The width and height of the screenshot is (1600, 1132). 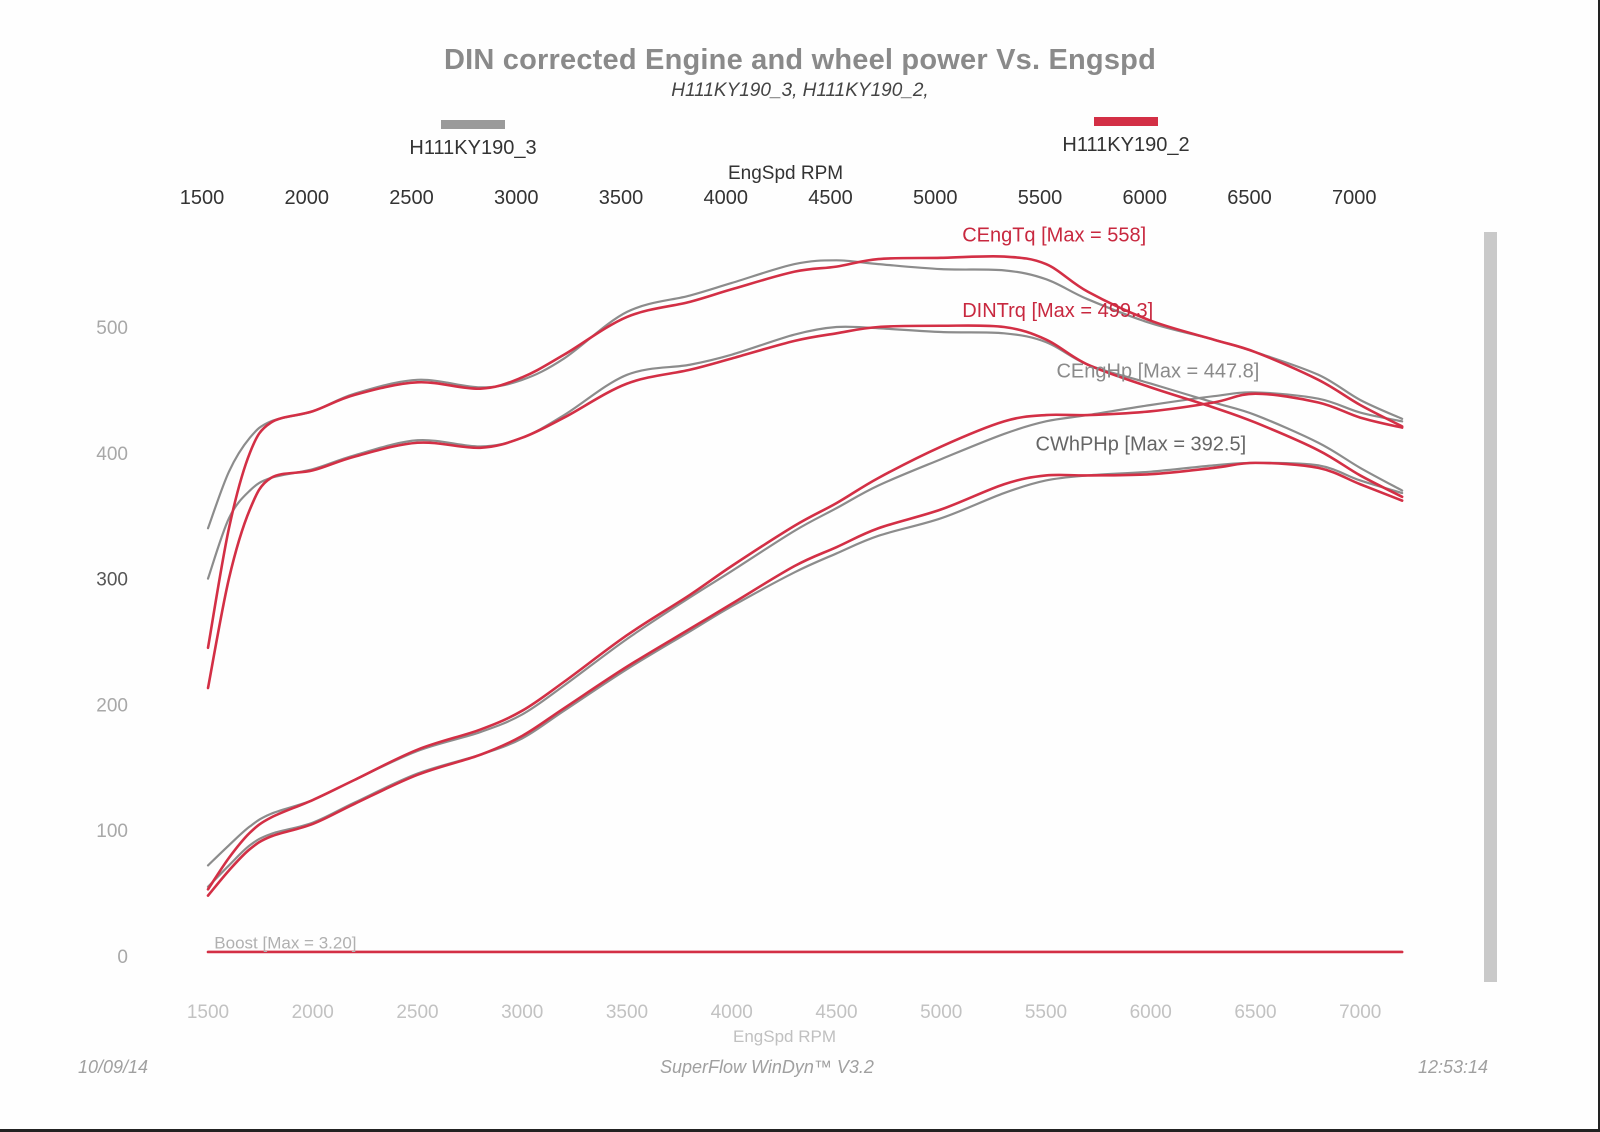 I want to click on x-tick-label-top: 6000, so click(x=1145, y=198).